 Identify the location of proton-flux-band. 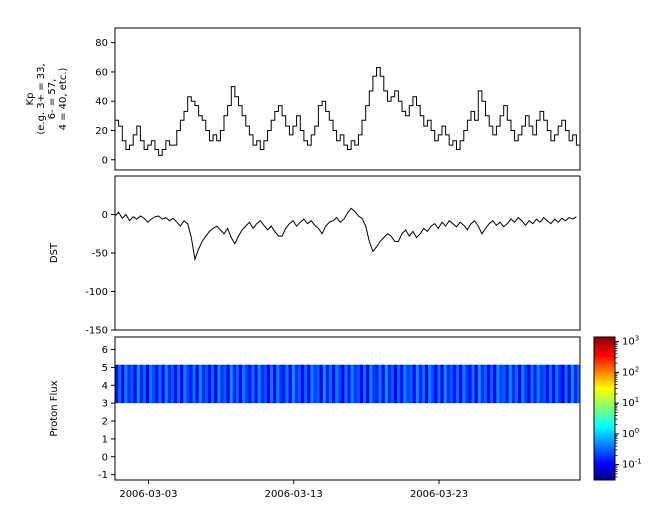
(348, 384).